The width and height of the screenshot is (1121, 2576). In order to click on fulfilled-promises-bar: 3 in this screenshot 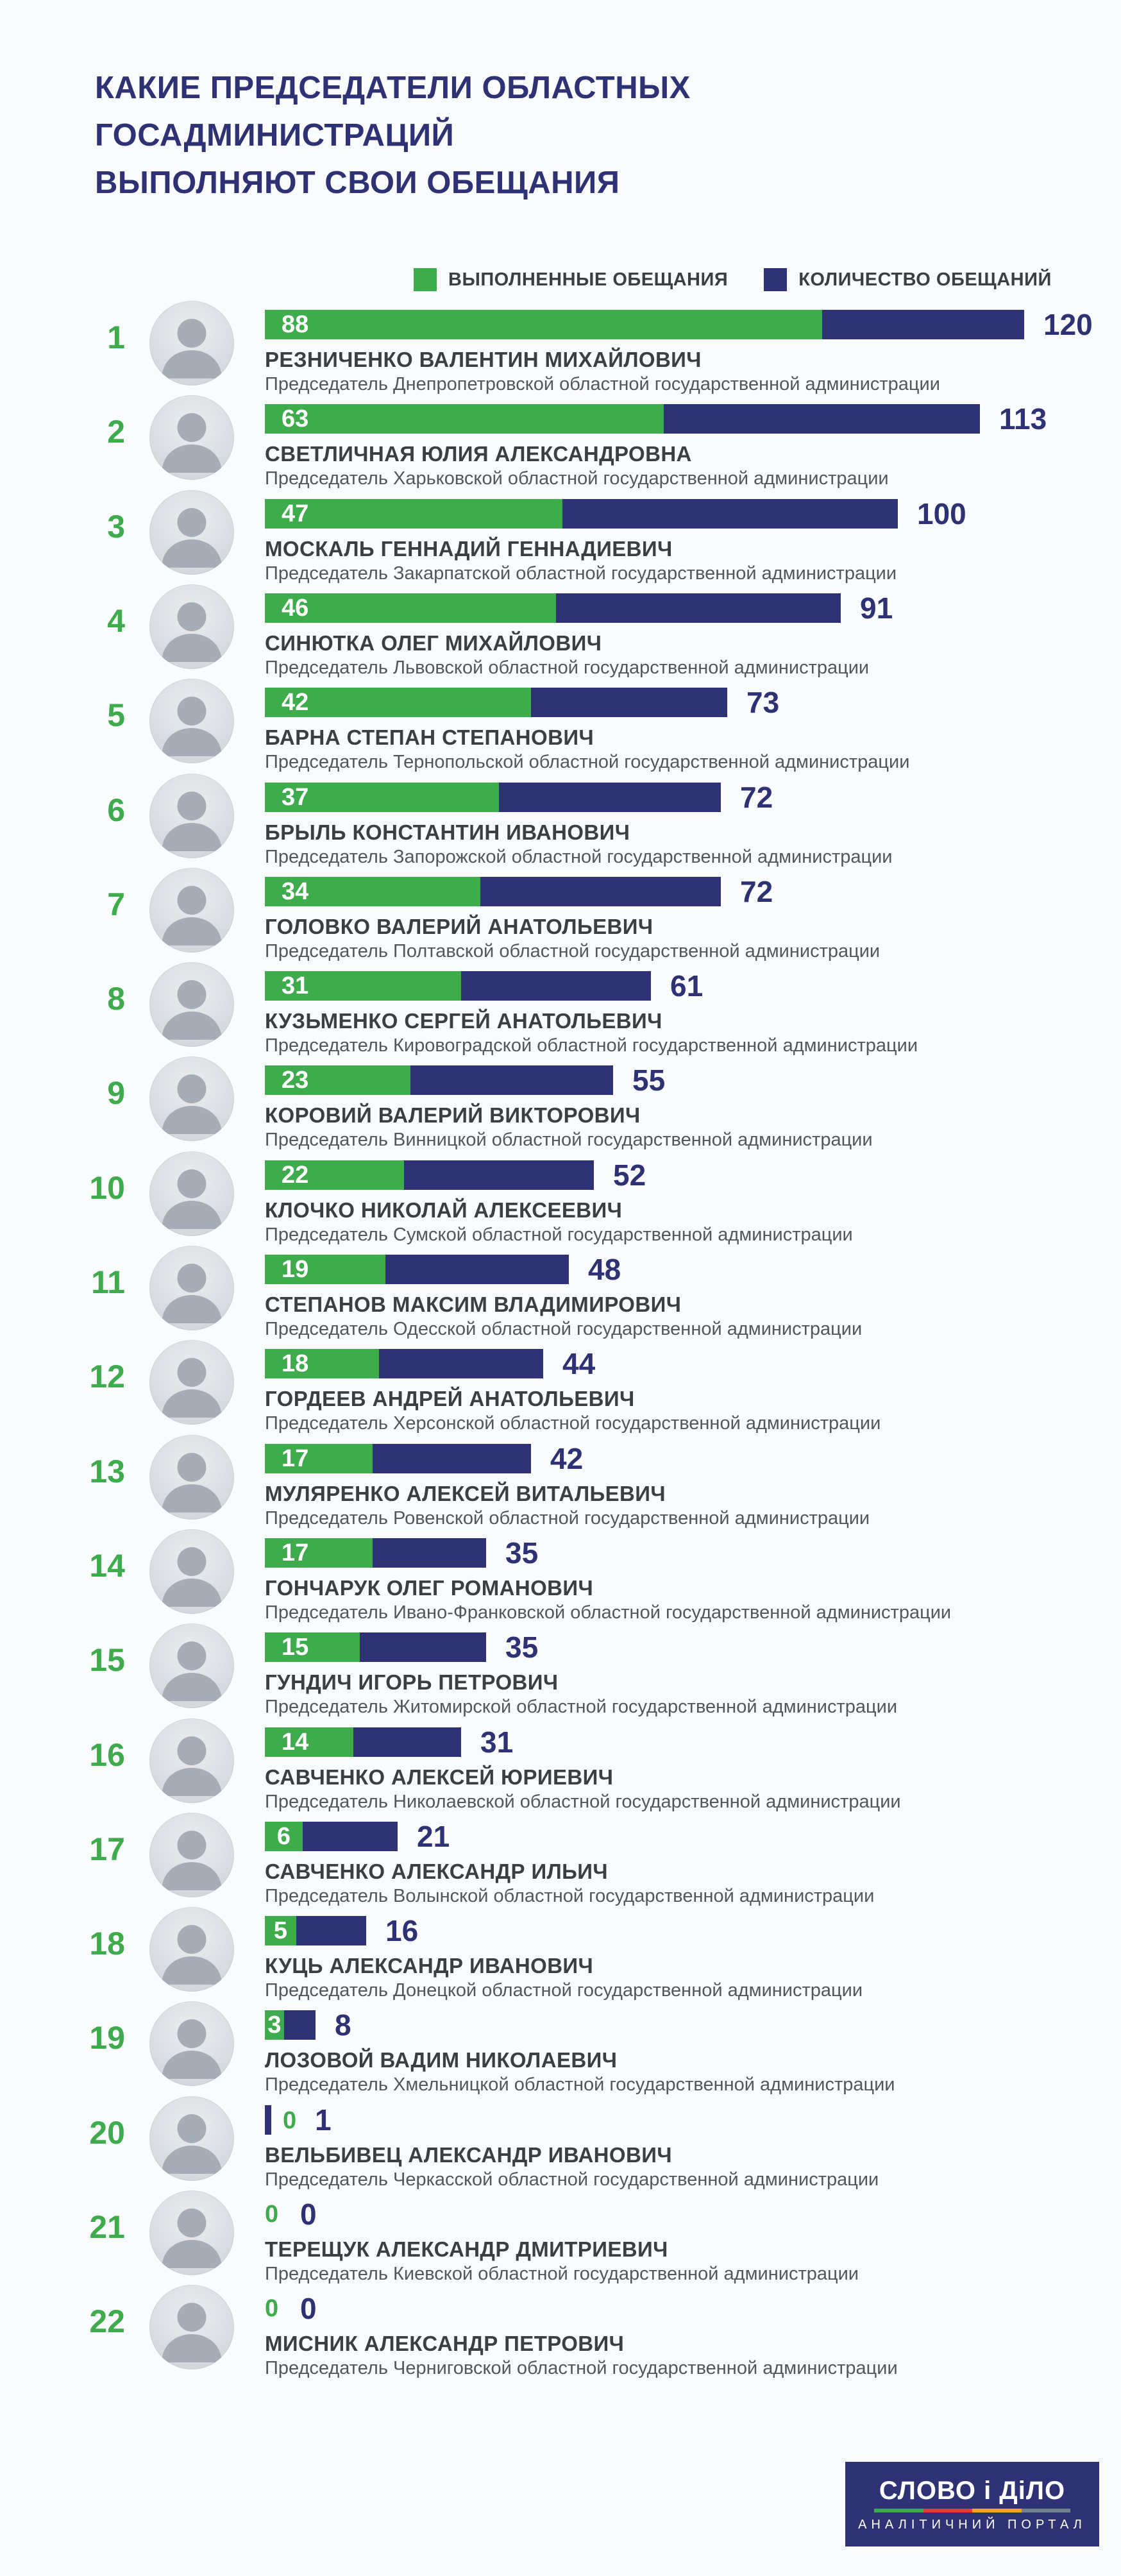, I will do `click(274, 2025)`.